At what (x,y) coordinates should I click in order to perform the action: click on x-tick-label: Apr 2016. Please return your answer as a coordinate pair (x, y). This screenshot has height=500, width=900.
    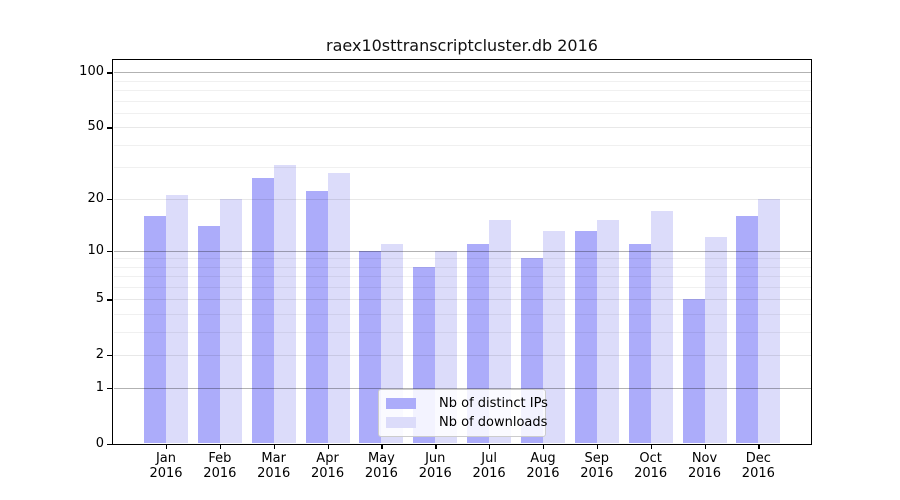
    Looking at the image, I should click on (328, 465).